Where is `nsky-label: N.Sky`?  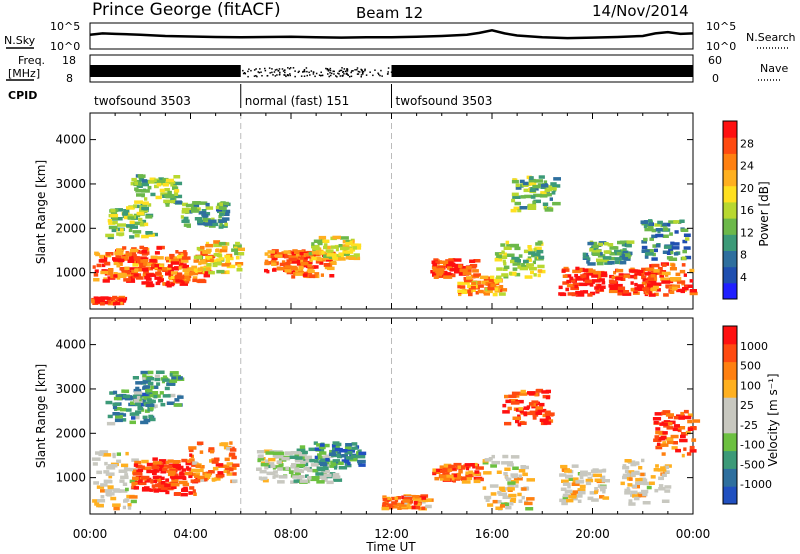 nsky-label: N.Sky is located at coordinates (20, 40).